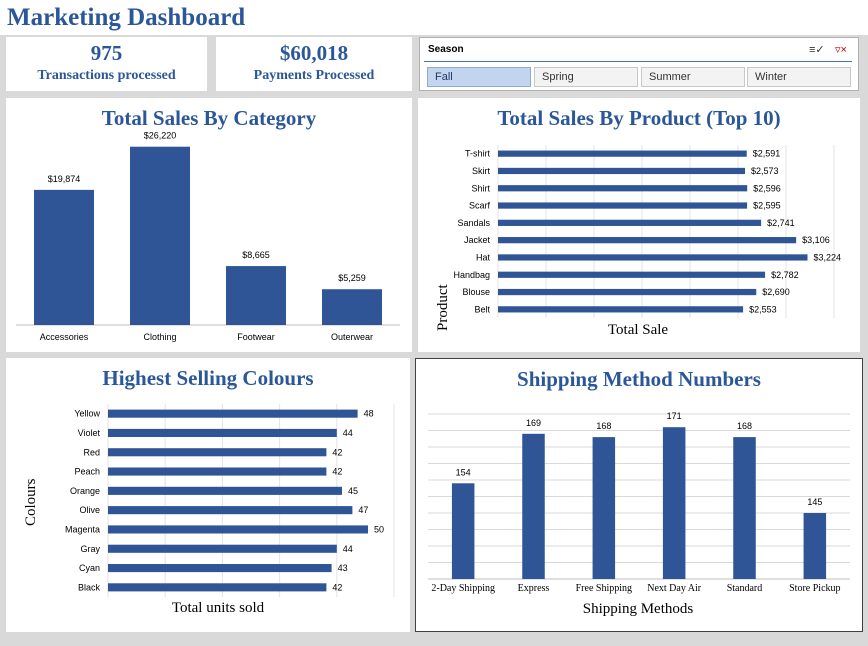 The image size is (868, 646). Describe the element at coordinates (89, 510) in the screenshot. I see `category-label: Olive` at that location.